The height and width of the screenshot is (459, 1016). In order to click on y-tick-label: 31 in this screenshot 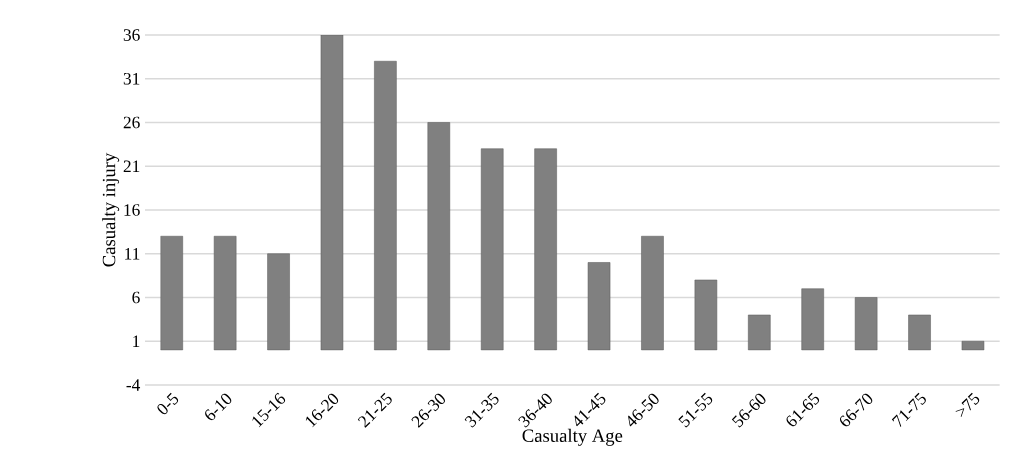, I will do `click(131, 78)`.